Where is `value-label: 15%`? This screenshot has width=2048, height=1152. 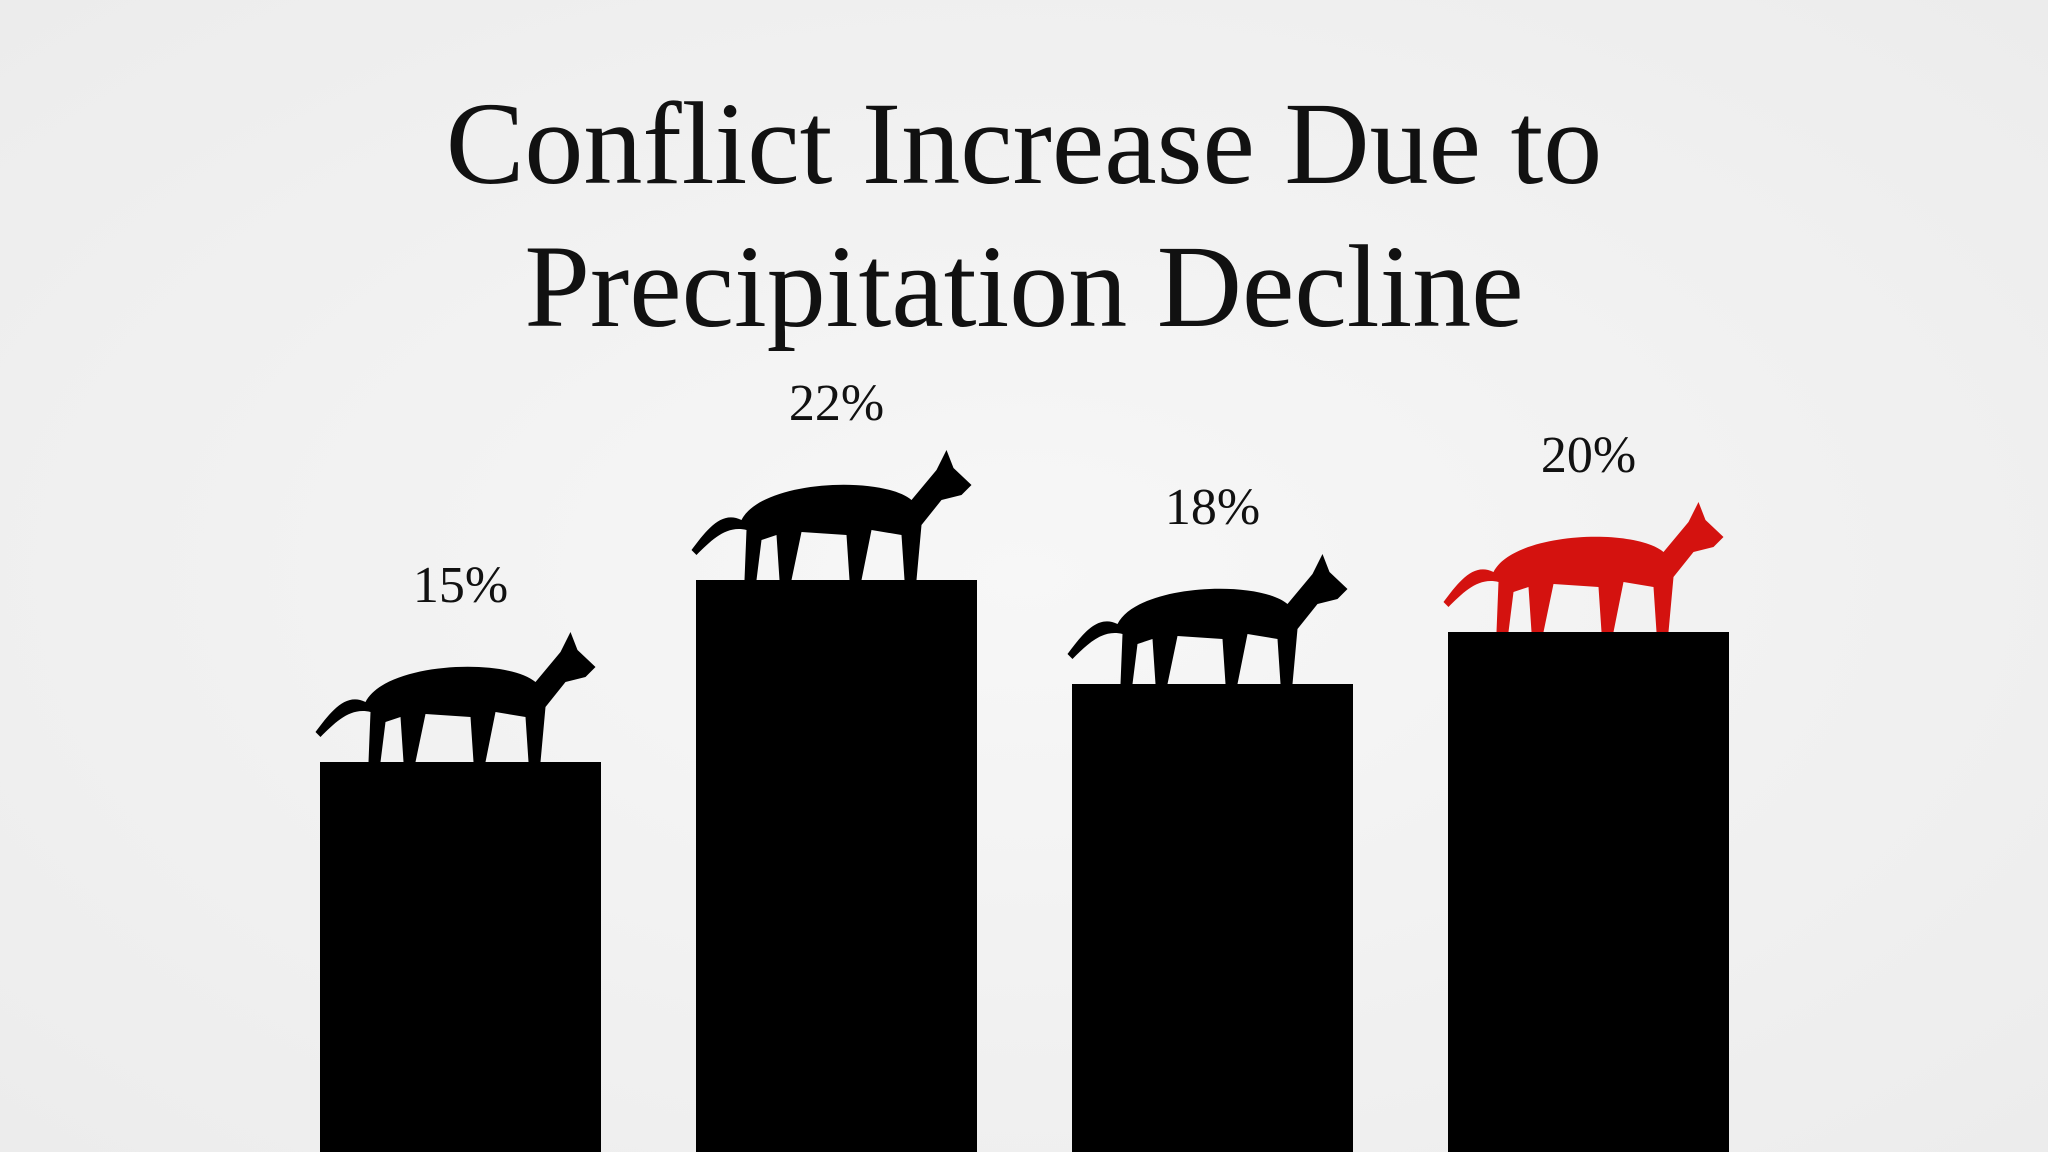 value-label: 15% is located at coordinates (460, 585).